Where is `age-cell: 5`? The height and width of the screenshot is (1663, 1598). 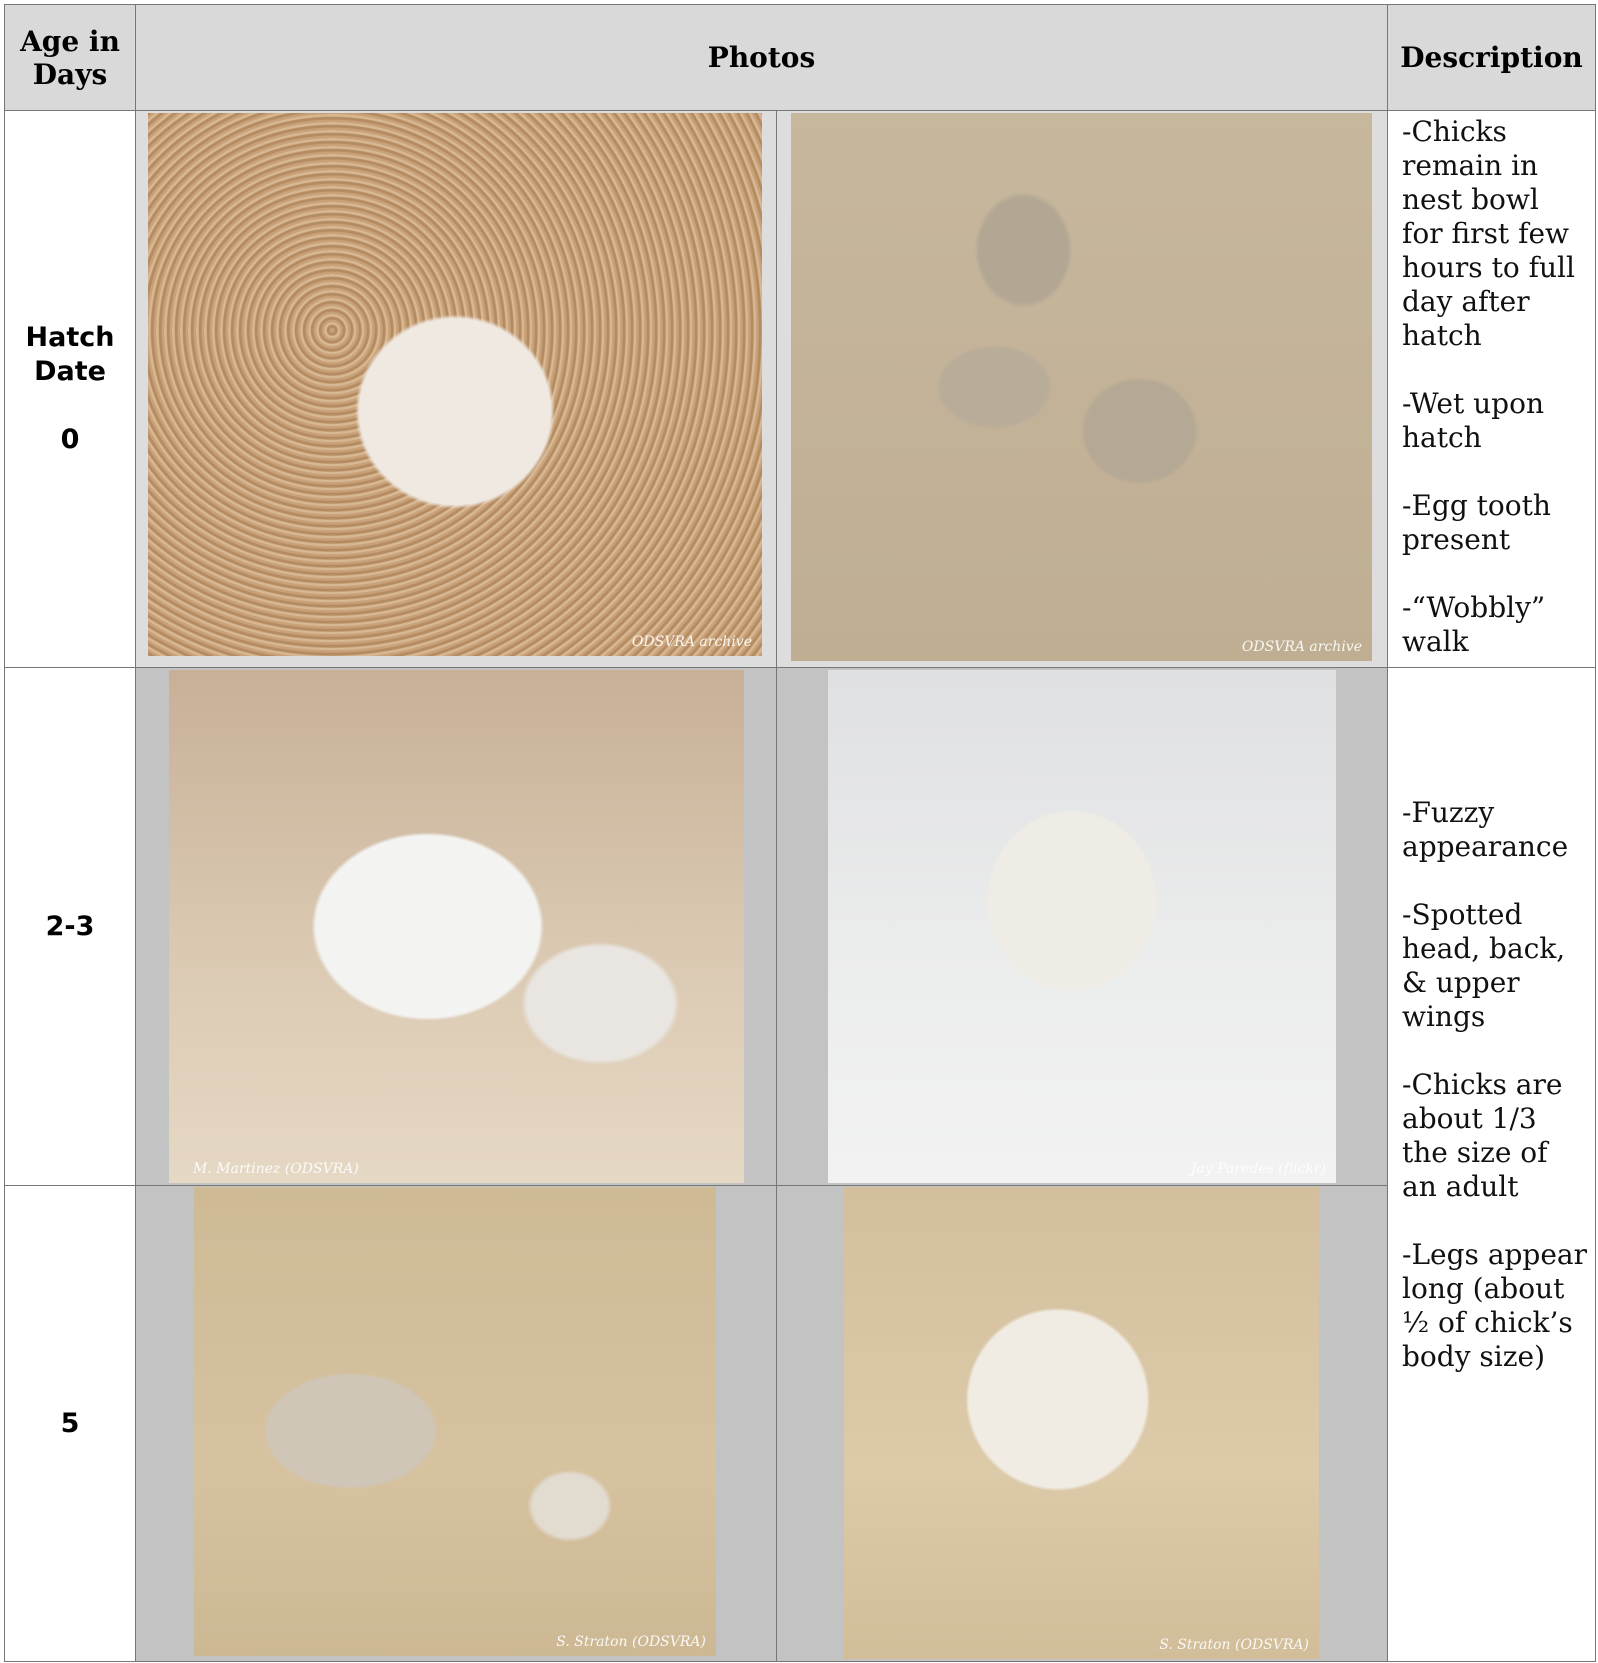 age-cell: 5 is located at coordinates (70, 1423).